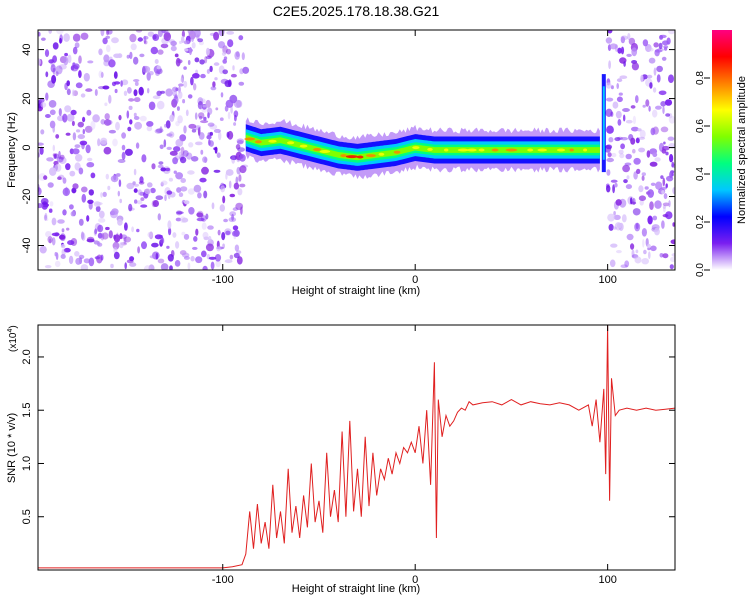 This screenshot has height=600, width=750. What do you see at coordinates (700, 222) in the screenshot?
I see `colorbar-tick-label: 0.2` at bounding box center [700, 222].